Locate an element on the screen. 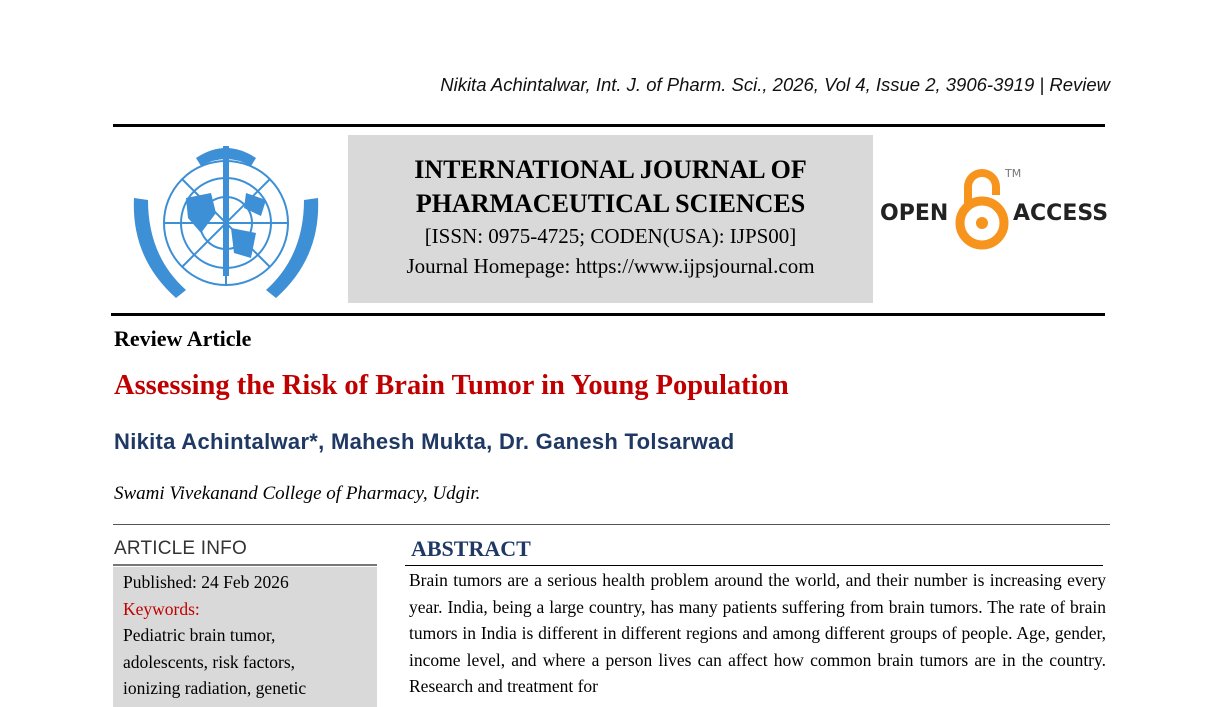 The width and height of the screenshot is (1220, 707). open-access-left-text: OPEN is located at coordinates (914, 213).